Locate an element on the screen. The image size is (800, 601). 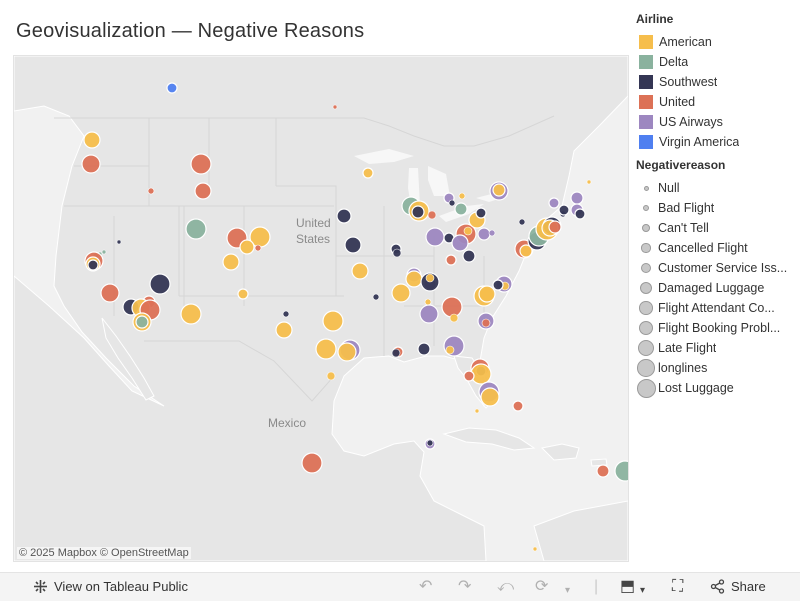
reason-legend-item: Bad Flight is located at coordinates (716, 208).